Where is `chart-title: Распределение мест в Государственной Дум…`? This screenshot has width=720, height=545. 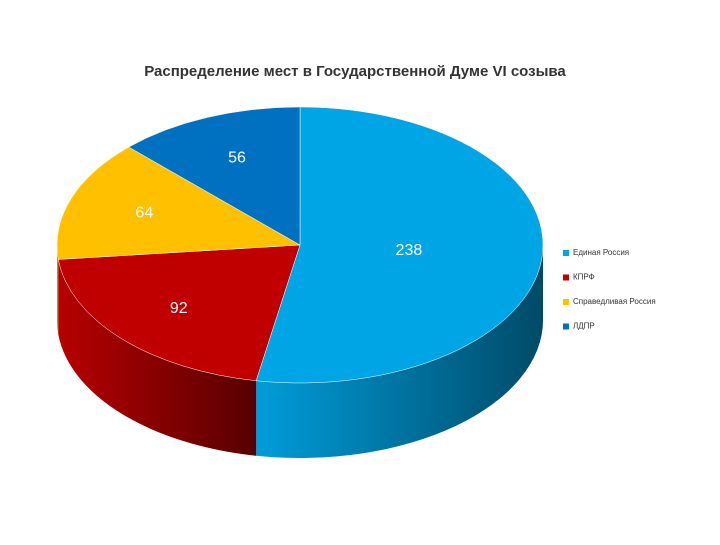
chart-title: Распределение мест в Государственной Дум… is located at coordinates (355, 71).